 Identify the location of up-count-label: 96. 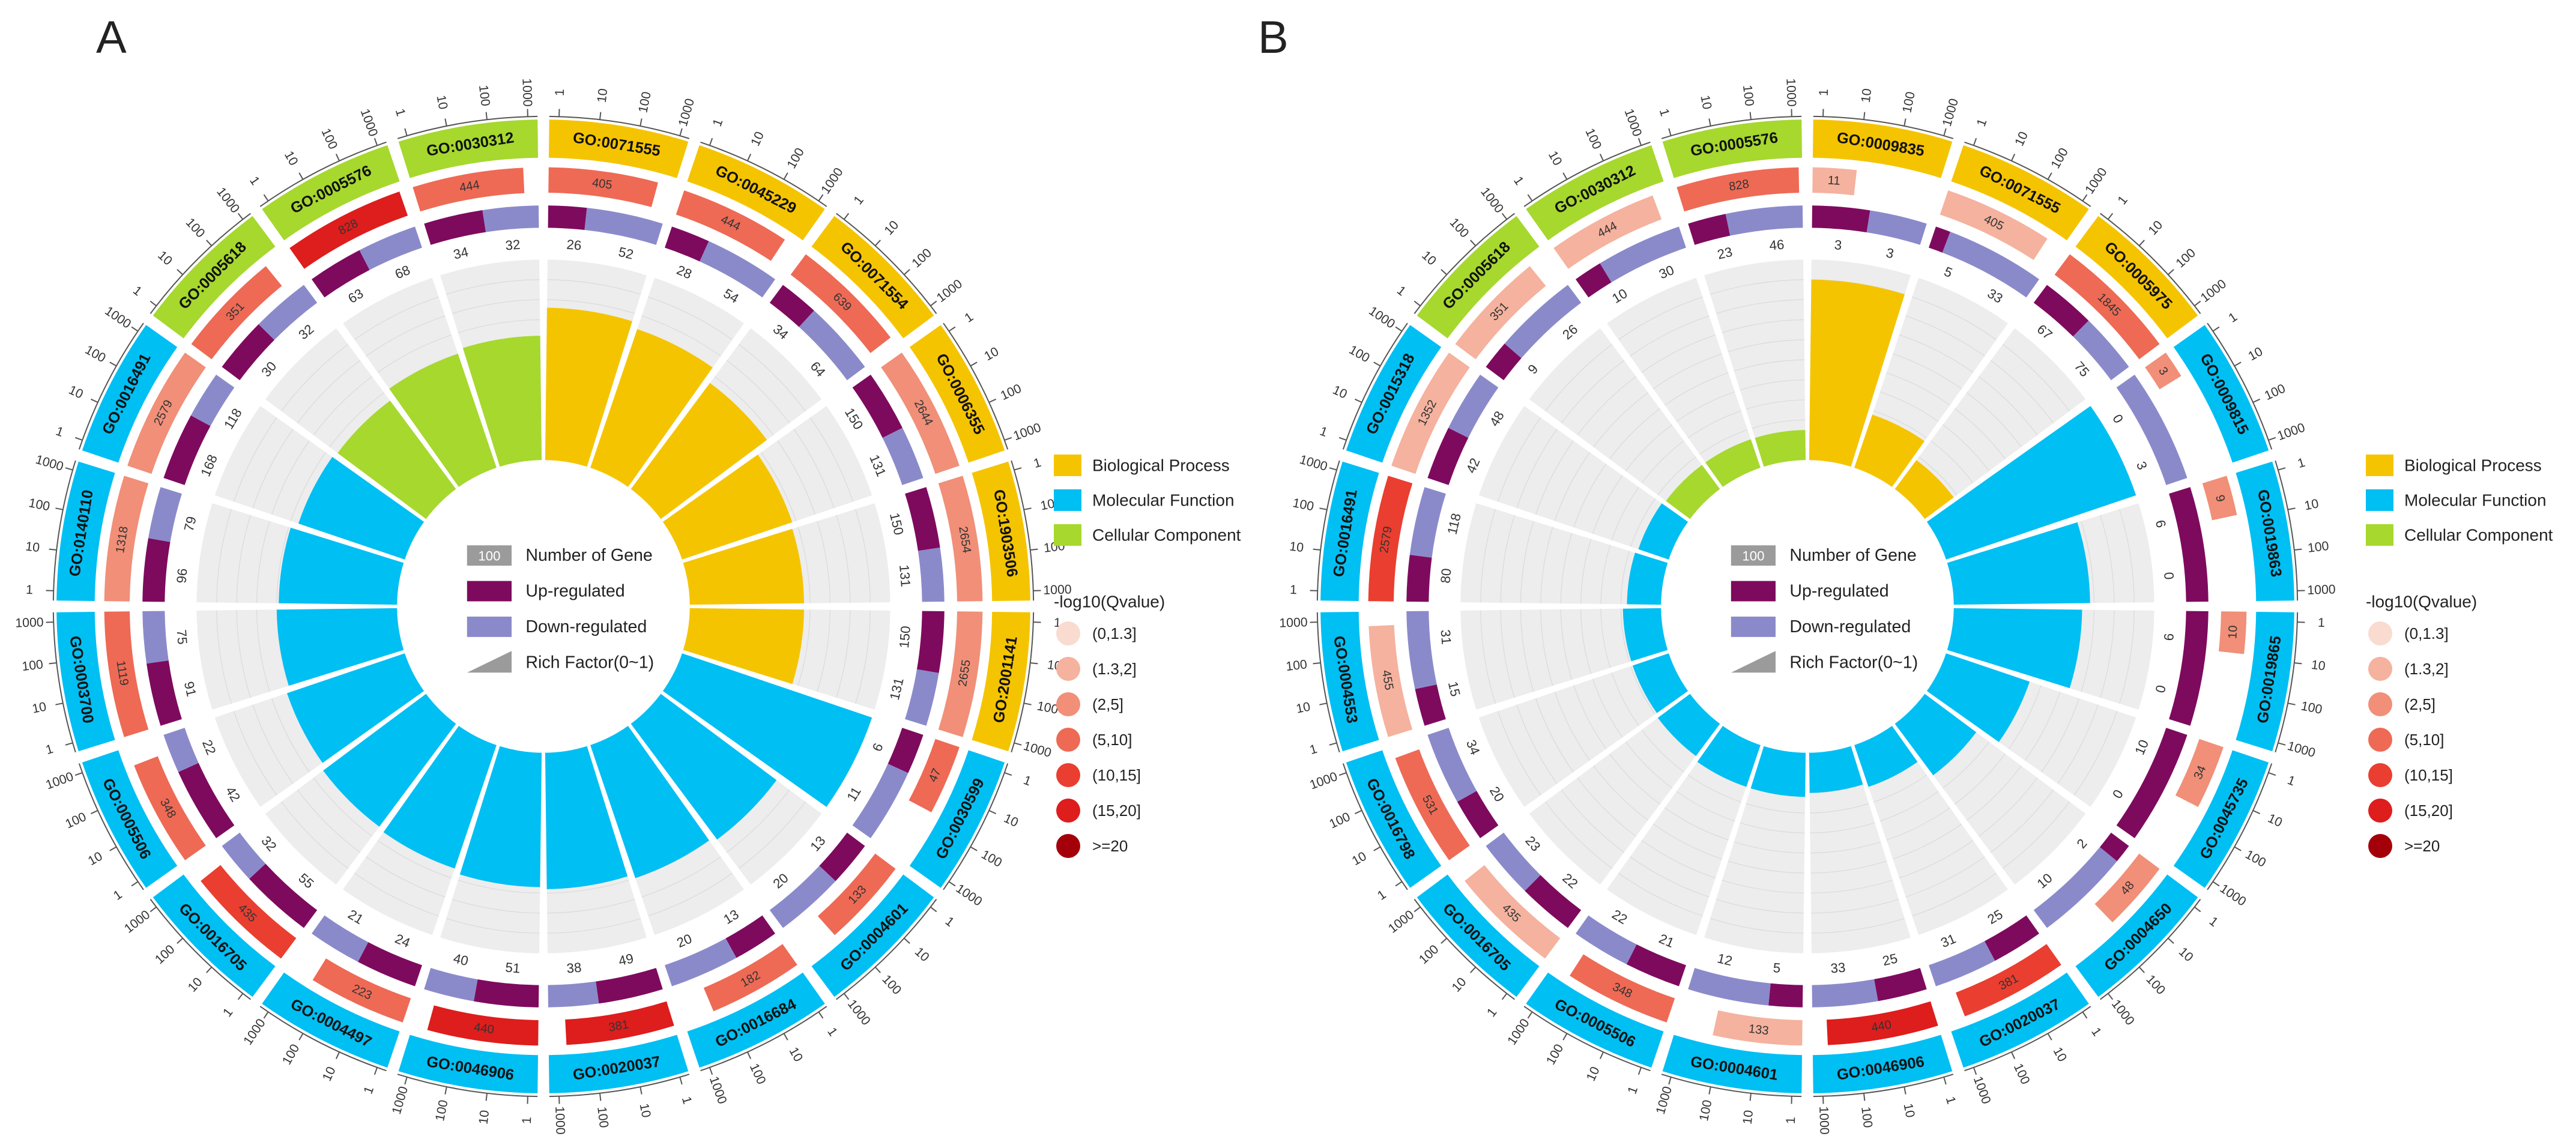
(182, 576).